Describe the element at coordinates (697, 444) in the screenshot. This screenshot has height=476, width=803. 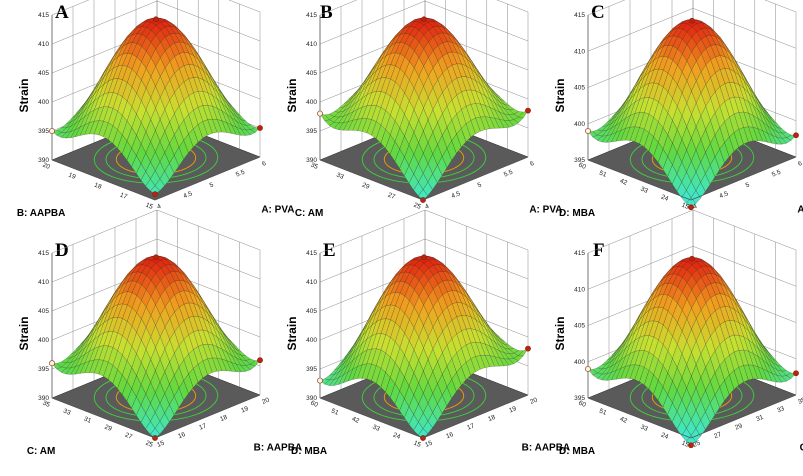
I see `x-tick-label: 25` at that location.